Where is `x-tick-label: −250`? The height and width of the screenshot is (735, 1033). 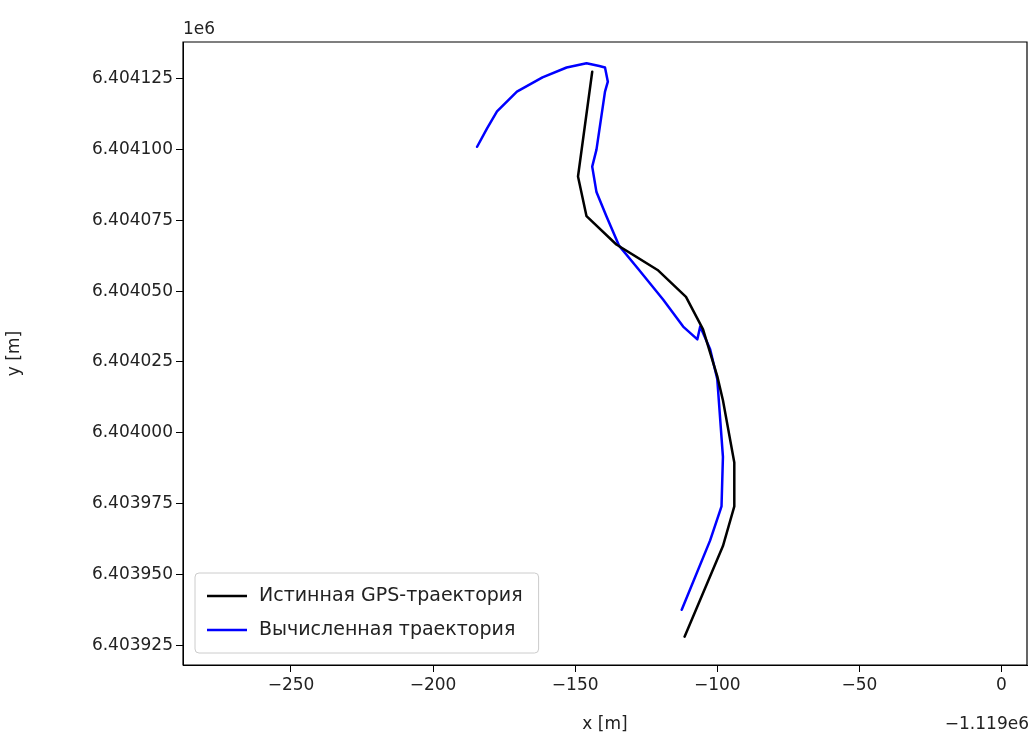 x-tick-label: −250 is located at coordinates (291, 683).